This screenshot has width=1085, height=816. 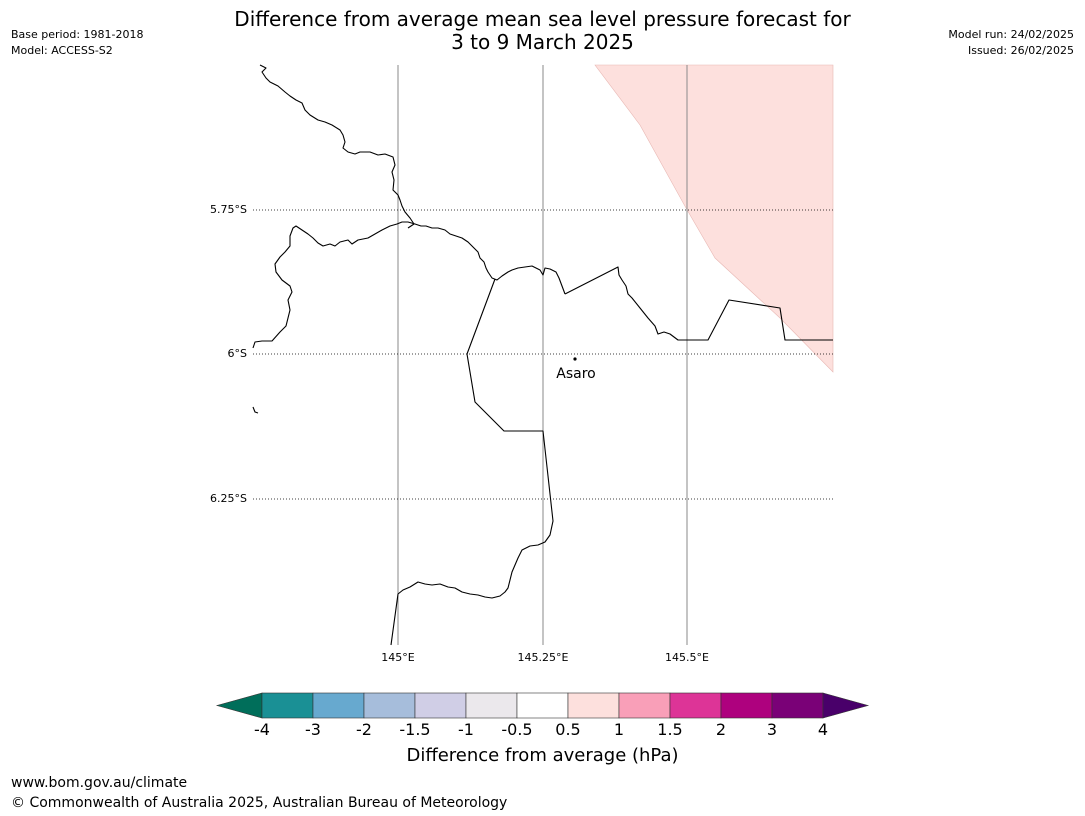 I want to click on colorbar-tick-label: 1.5, so click(x=670, y=729).